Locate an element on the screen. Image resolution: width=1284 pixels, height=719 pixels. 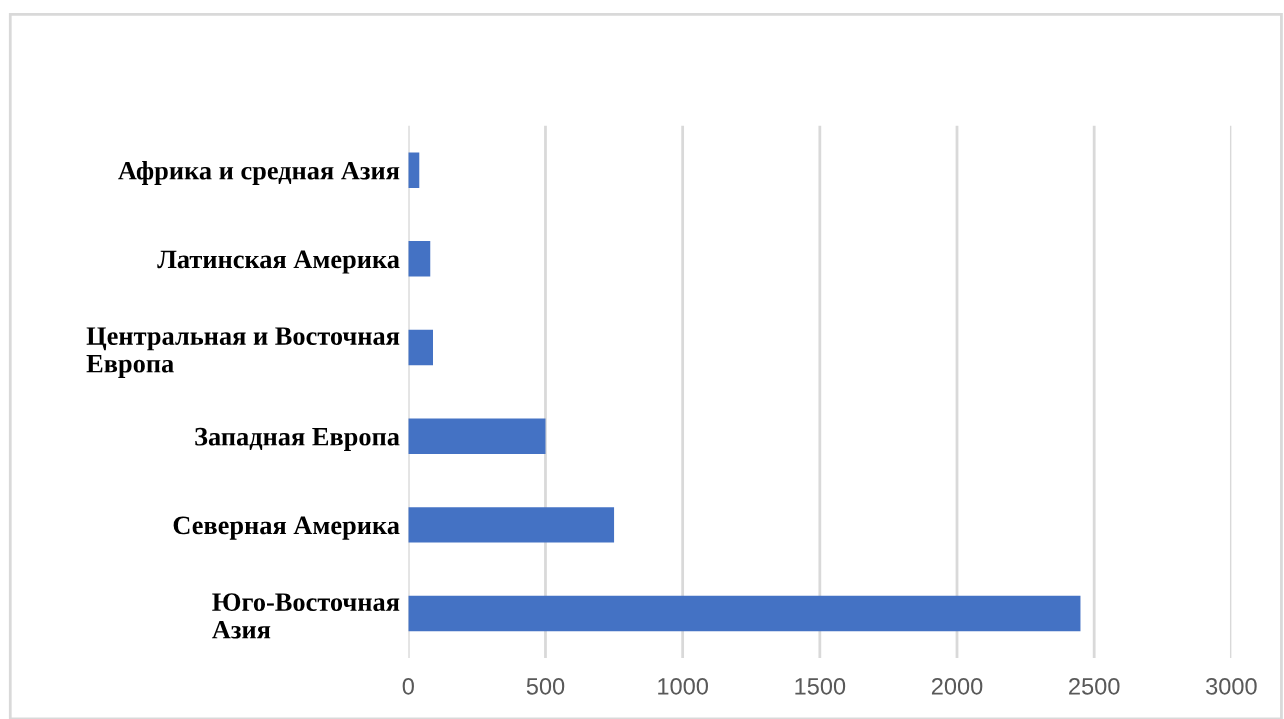
y-tick-label: Юго-Восточная Азия is located at coordinates (306, 616).